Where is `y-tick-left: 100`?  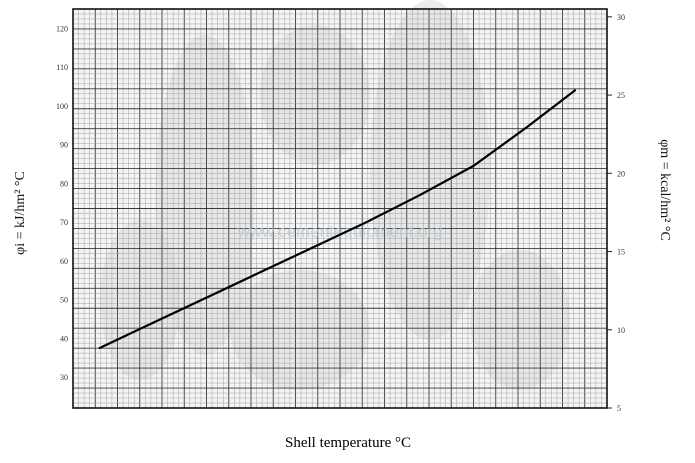
y-tick-left: 100 is located at coordinates (62, 106).